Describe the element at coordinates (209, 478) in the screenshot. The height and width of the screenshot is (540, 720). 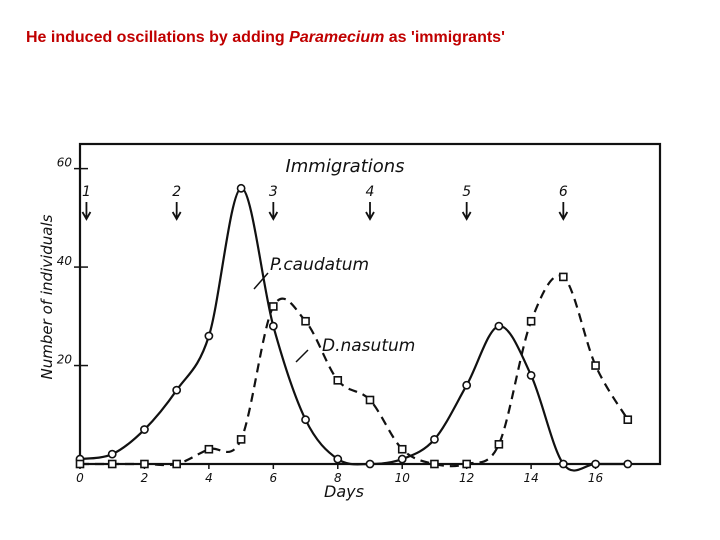
I see `x-tick-label: 4` at that location.